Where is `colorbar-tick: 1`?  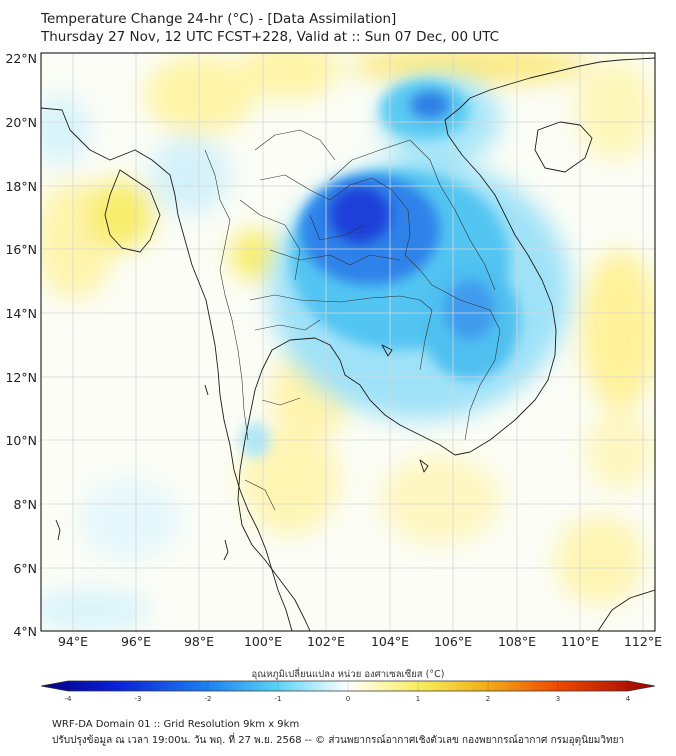 colorbar-tick: 1 is located at coordinates (418, 699).